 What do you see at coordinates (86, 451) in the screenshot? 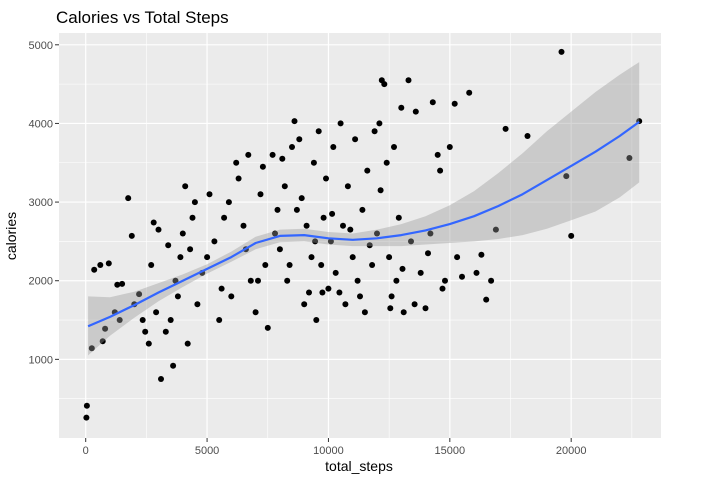
I see `x-tick-label: 0` at bounding box center [86, 451].